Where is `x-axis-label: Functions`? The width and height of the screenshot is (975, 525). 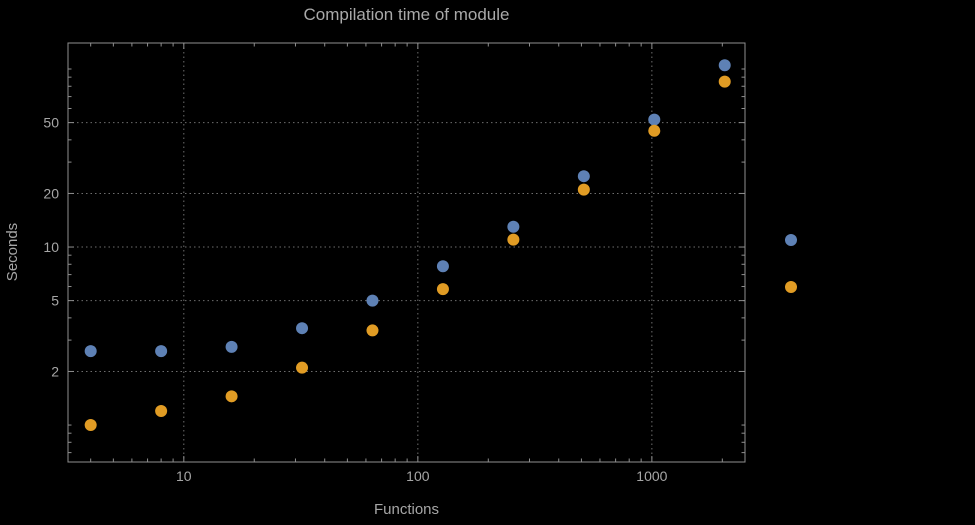
x-axis-label: Functions is located at coordinates (406, 509).